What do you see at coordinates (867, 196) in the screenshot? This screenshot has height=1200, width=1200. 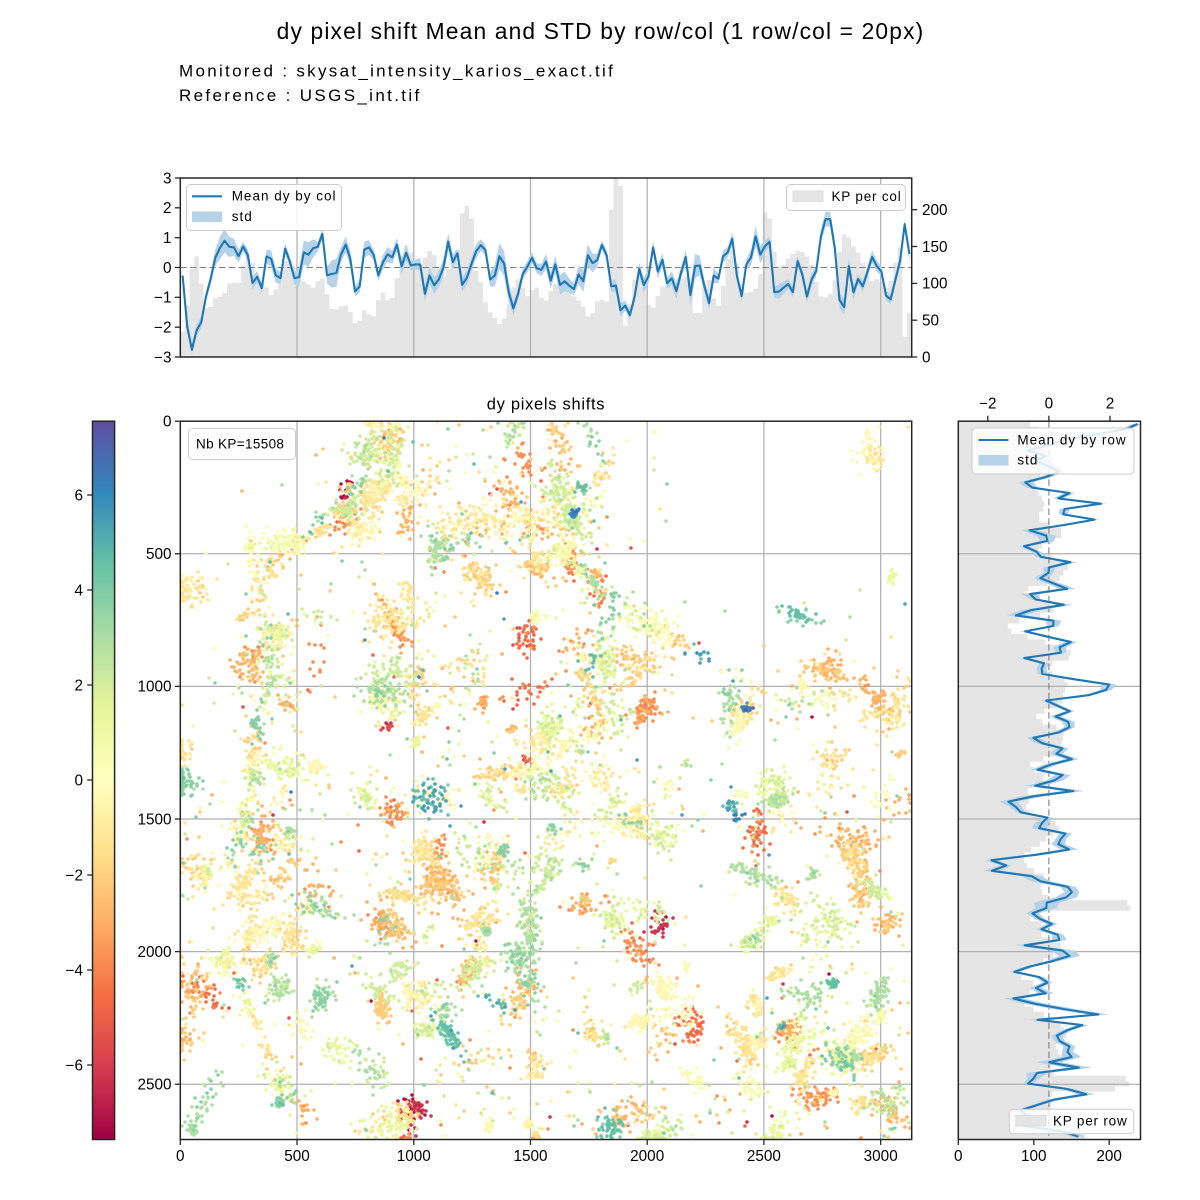 I see `svg-text: KP per col` at bounding box center [867, 196].